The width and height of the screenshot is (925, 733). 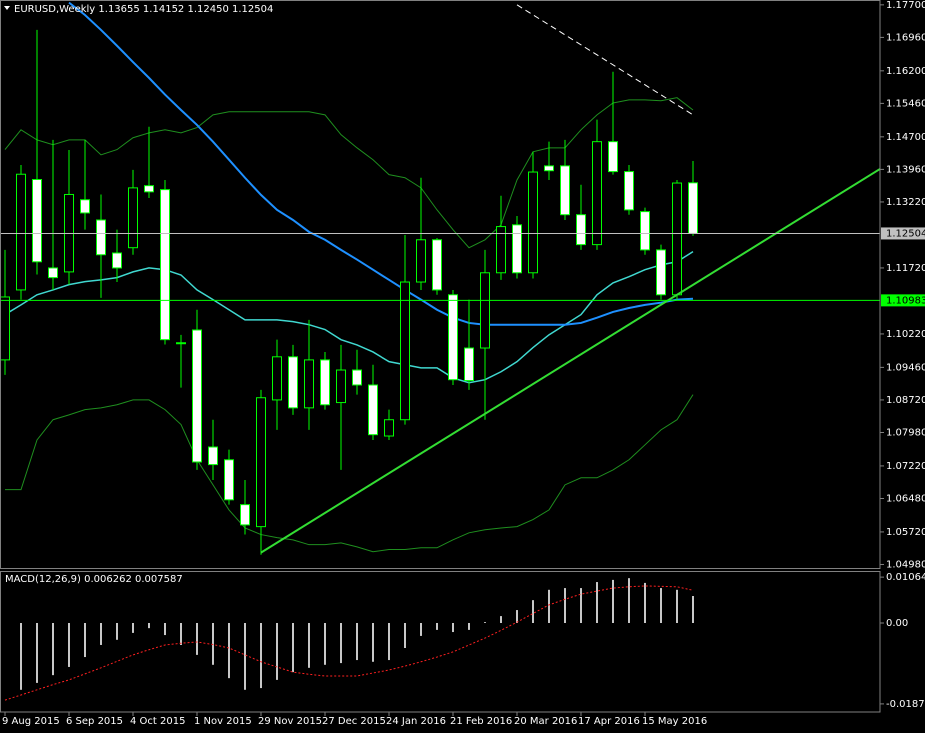 I want to click on y-tick-label: 1.07220, so click(x=905, y=466).